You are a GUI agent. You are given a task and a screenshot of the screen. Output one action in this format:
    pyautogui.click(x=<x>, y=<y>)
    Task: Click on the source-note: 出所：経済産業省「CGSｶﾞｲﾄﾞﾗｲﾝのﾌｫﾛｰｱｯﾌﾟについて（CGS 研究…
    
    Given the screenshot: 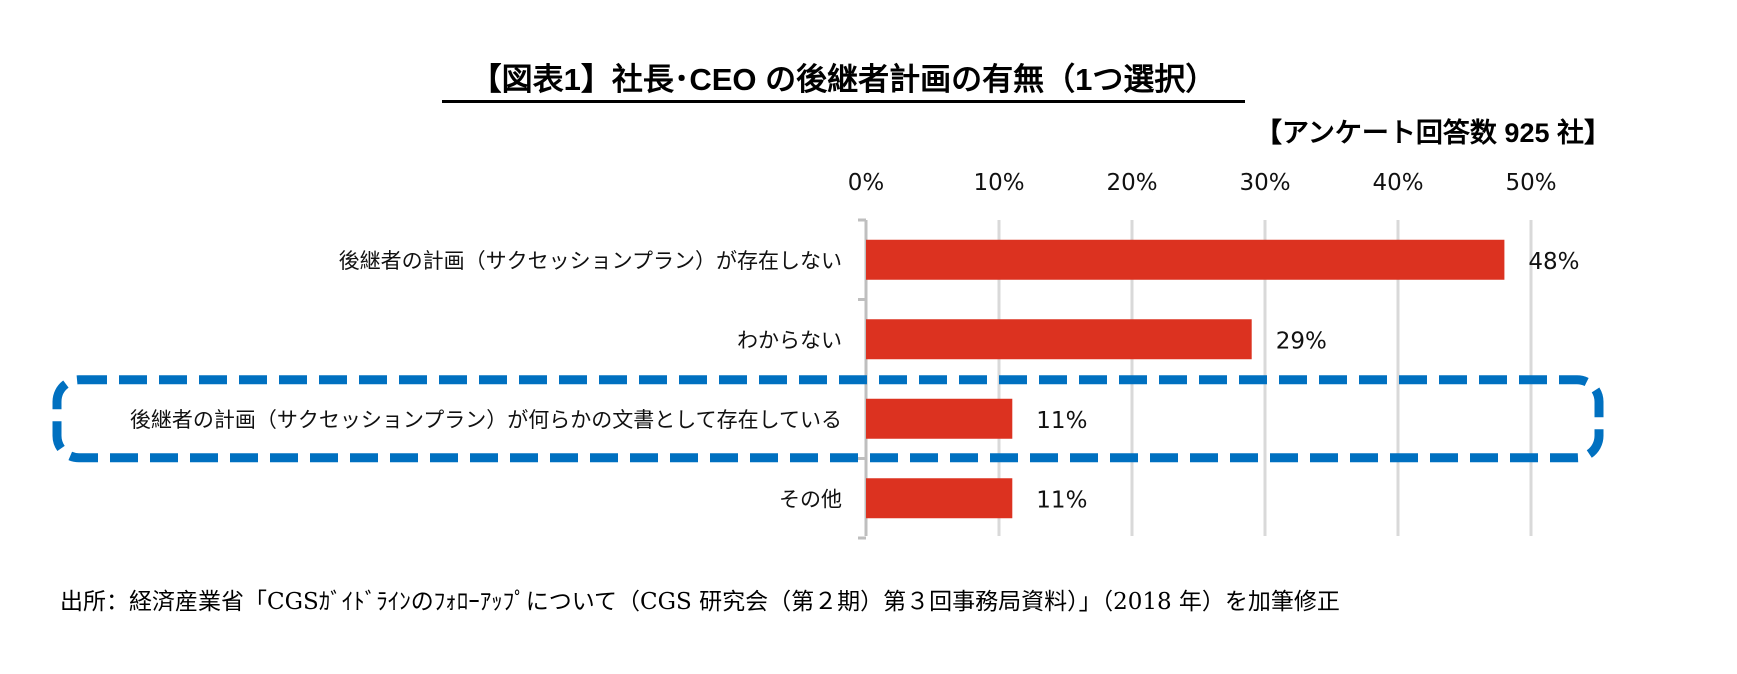 What is the action you would take?
    pyautogui.click(x=700, y=602)
    